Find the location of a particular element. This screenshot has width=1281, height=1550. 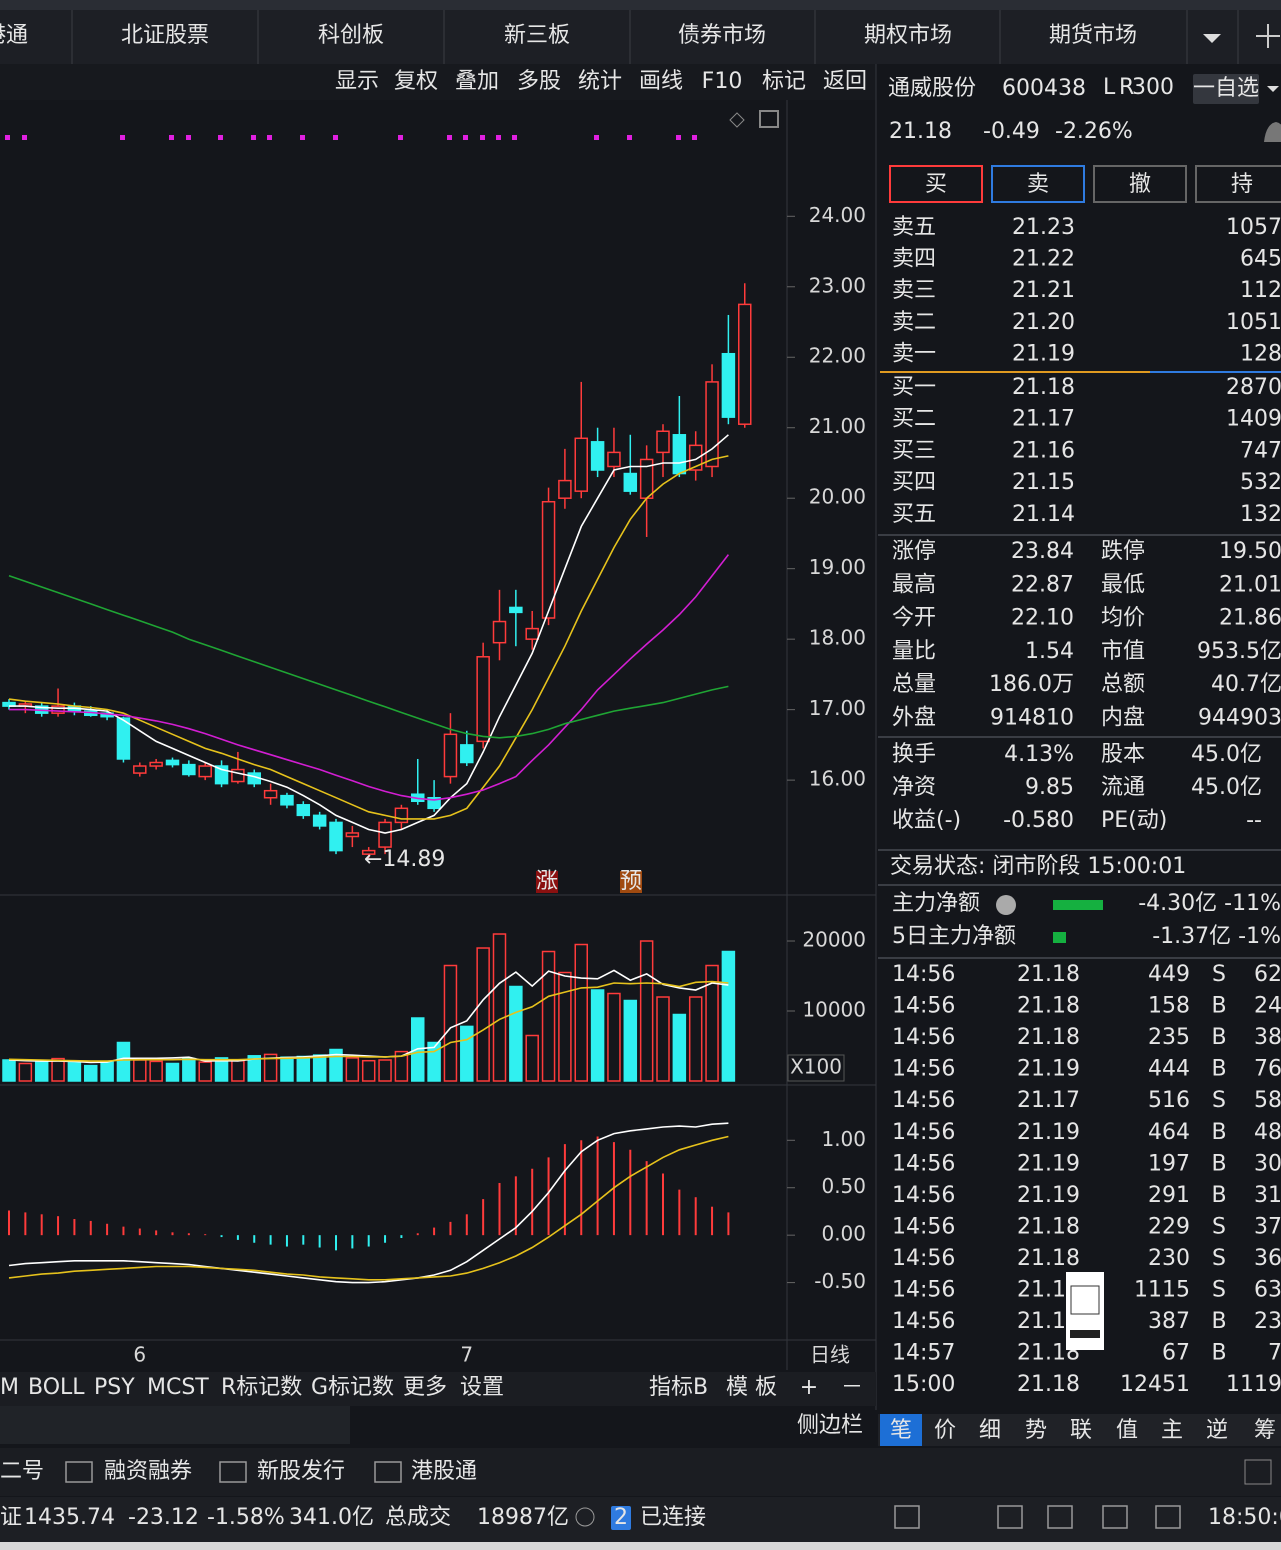

tab-add is located at coordinates (1268, 36).